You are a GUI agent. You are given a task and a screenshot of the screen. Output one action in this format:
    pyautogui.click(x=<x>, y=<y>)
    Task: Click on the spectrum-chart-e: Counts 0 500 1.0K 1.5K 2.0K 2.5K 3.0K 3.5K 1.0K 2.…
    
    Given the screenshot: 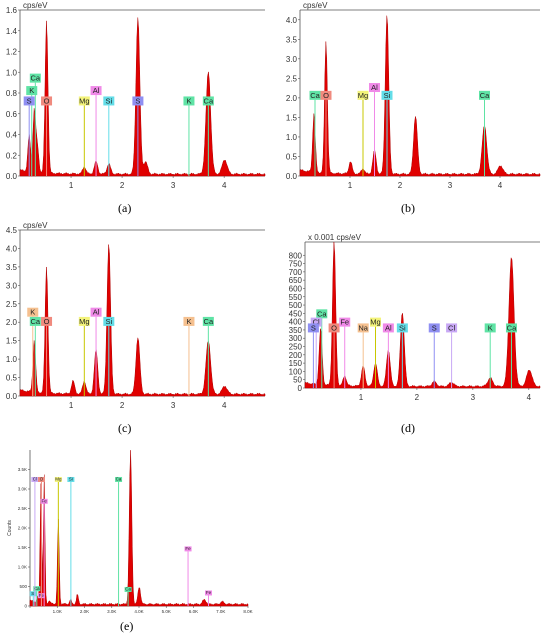 What is the action you would take?
    pyautogui.click(x=130, y=532)
    